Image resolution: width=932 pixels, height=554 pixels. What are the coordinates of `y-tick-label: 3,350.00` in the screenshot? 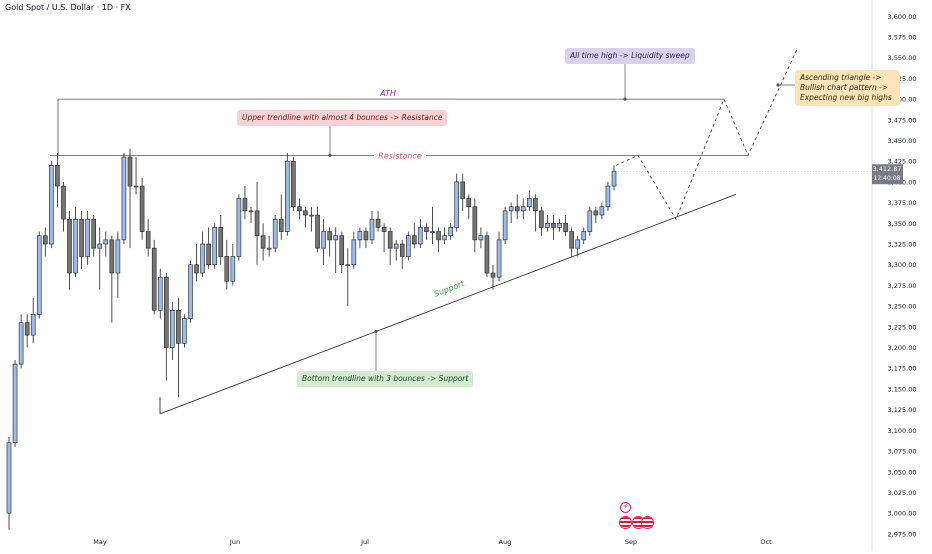 It's located at (902, 224).